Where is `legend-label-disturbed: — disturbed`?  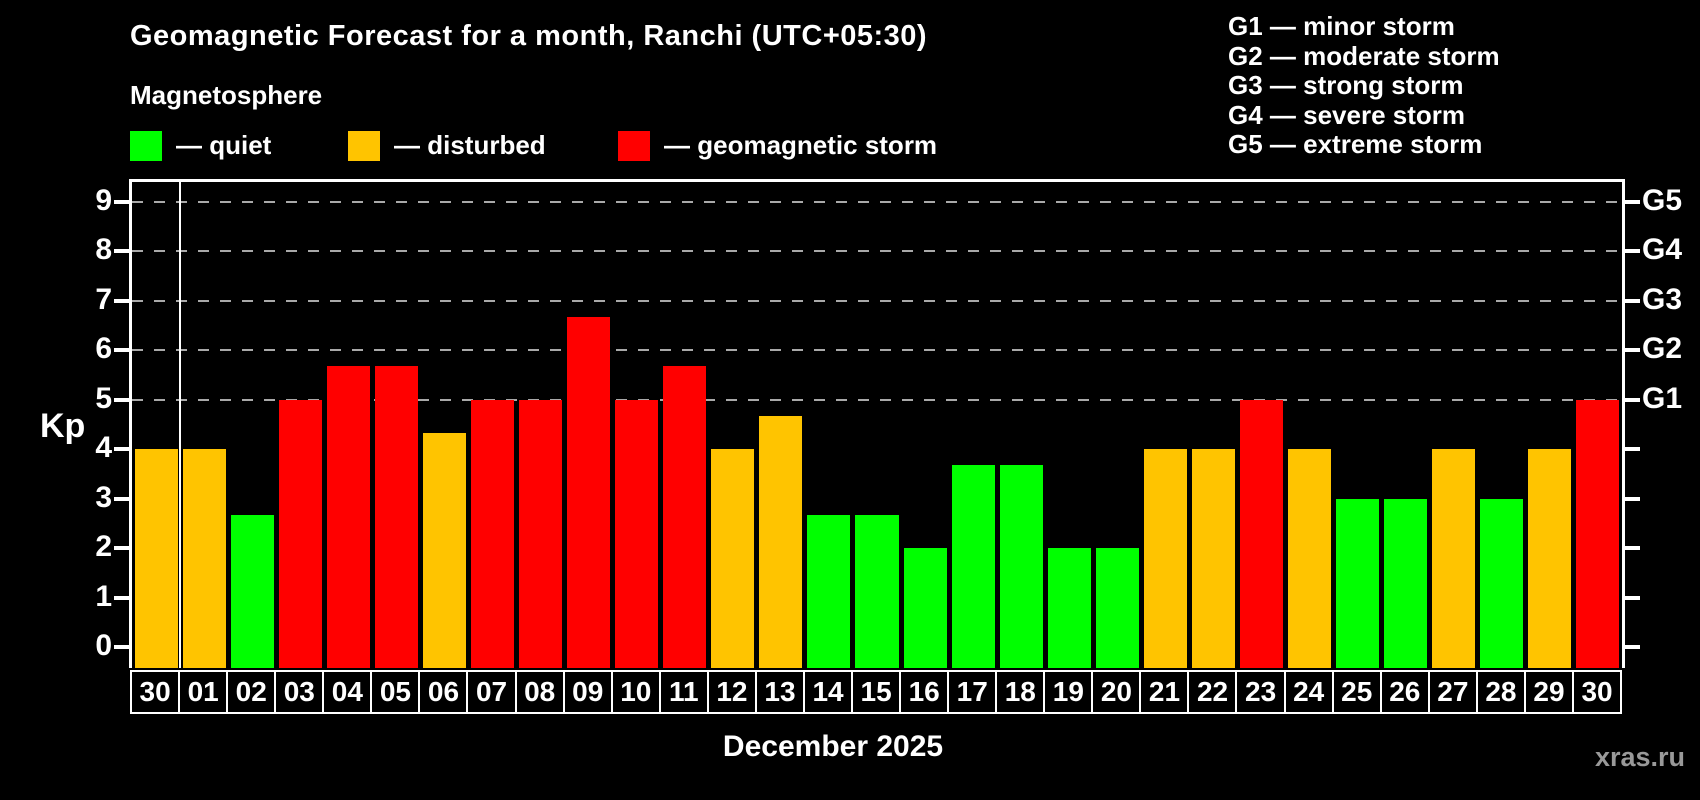 legend-label-disturbed: — disturbed is located at coordinates (470, 145).